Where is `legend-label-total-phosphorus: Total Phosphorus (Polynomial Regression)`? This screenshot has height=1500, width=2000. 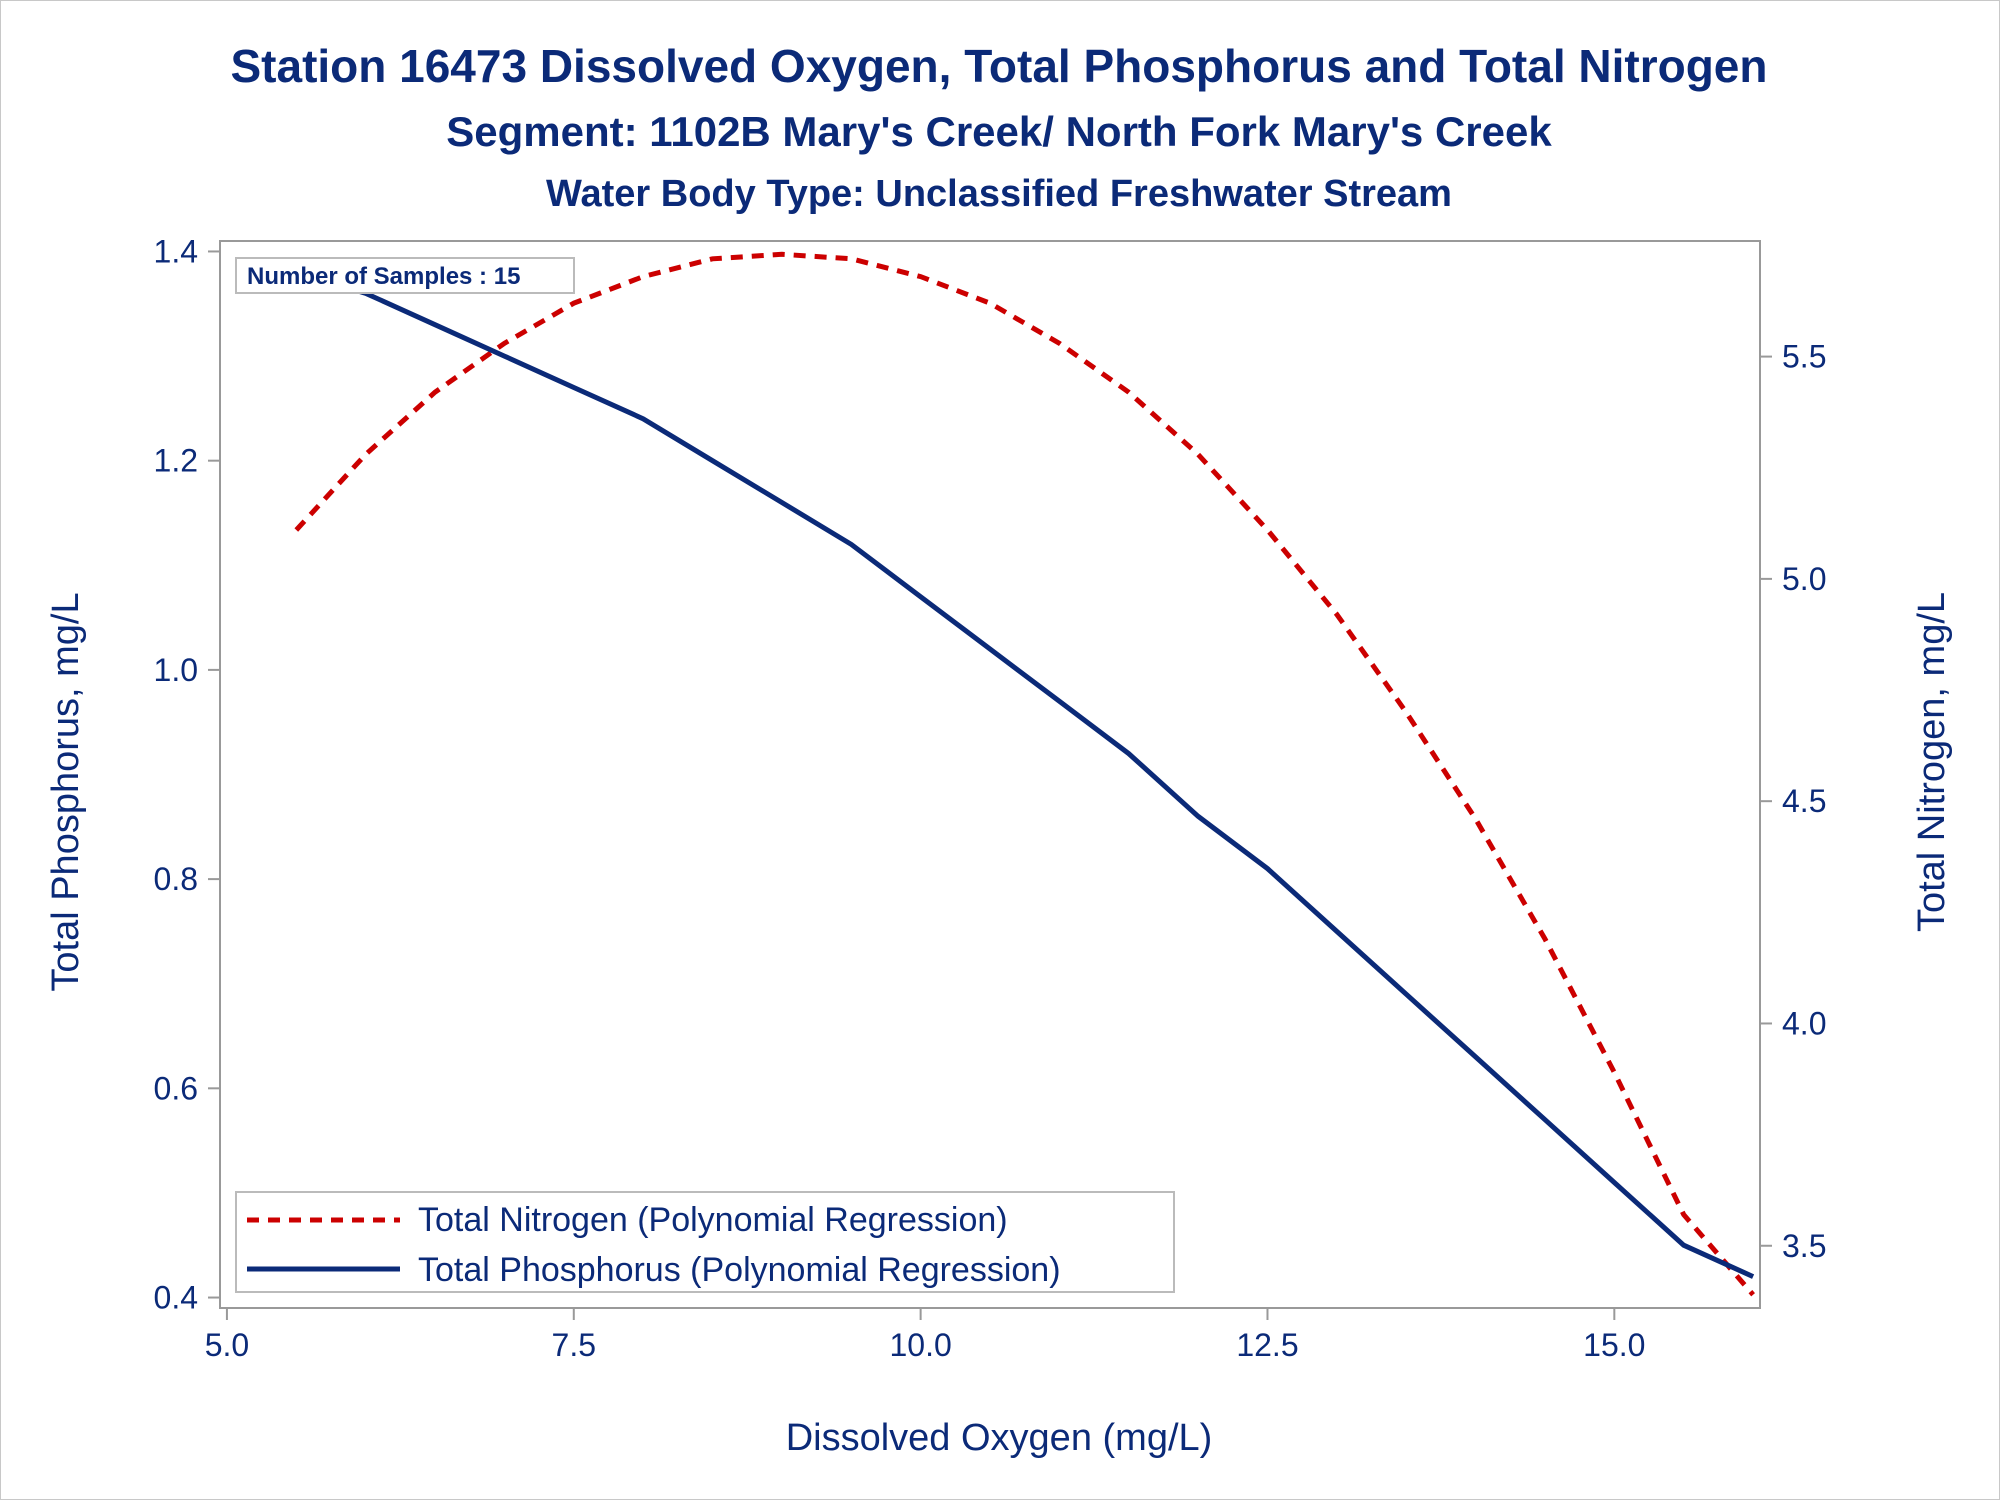
legend-label-total-phosphorus: Total Phosphorus (Polynomial Regression) is located at coordinates (739, 1270).